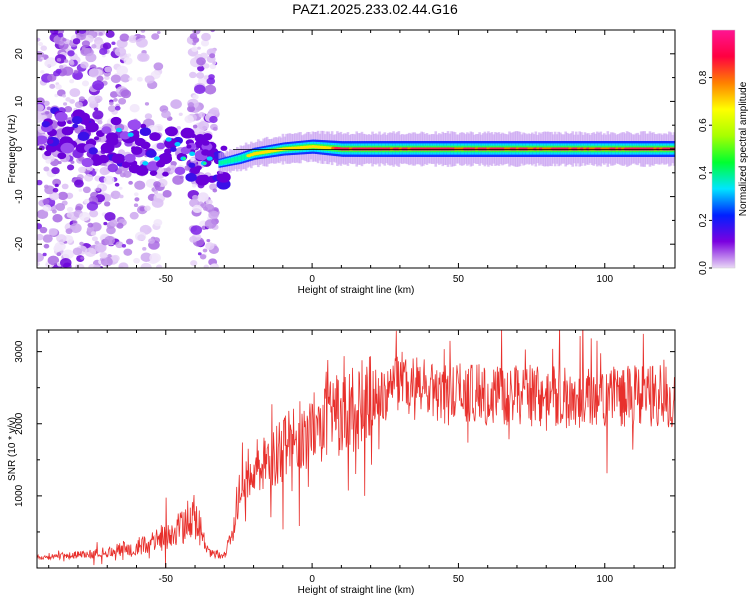  What do you see at coordinates (356, 590) in the screenshot?
I see `bottom-x-axis-label: Height of straight line (km)` at bounding box center [356, 590].